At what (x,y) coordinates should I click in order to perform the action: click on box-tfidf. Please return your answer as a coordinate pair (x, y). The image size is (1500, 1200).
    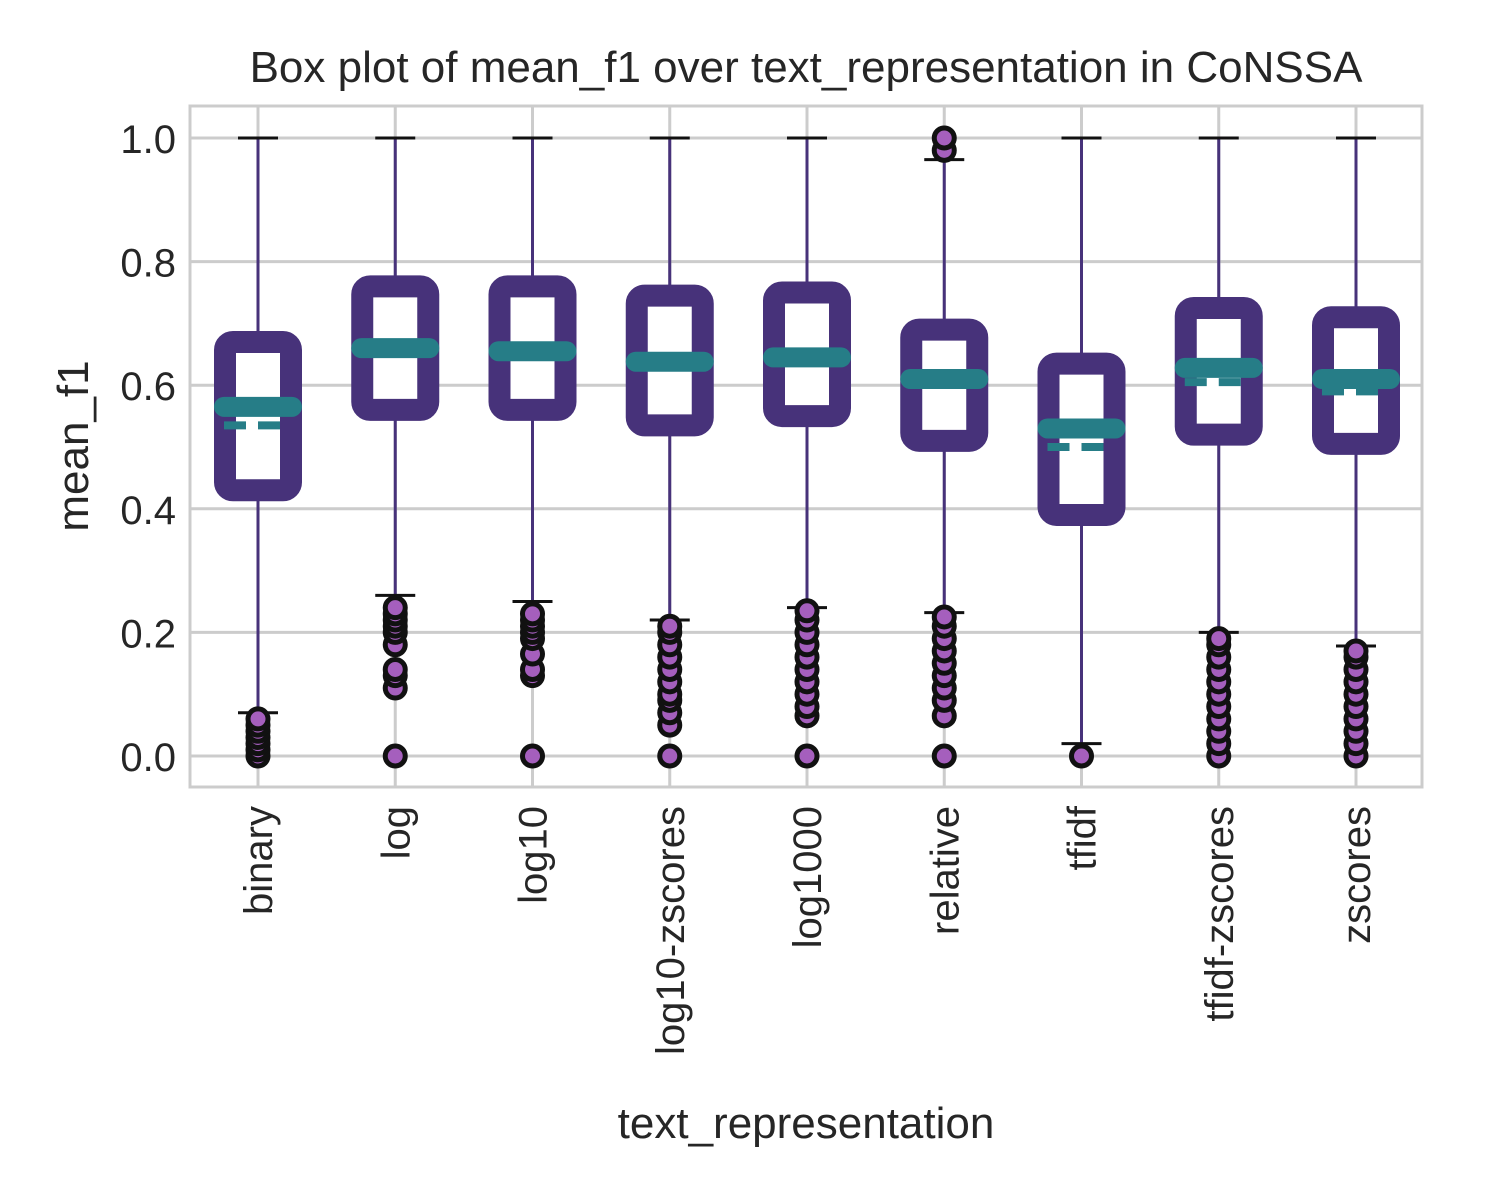
    Looking at the image, I should click on (1081, 452).